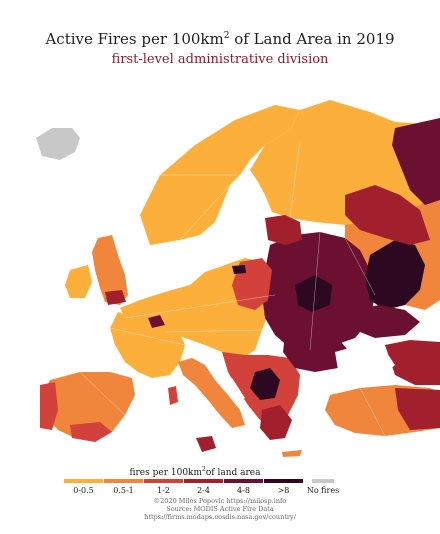 Image resolution: width=440 pixels, height=534 pixels. I want to click on legend-label-5: >8, so click(284, 490).